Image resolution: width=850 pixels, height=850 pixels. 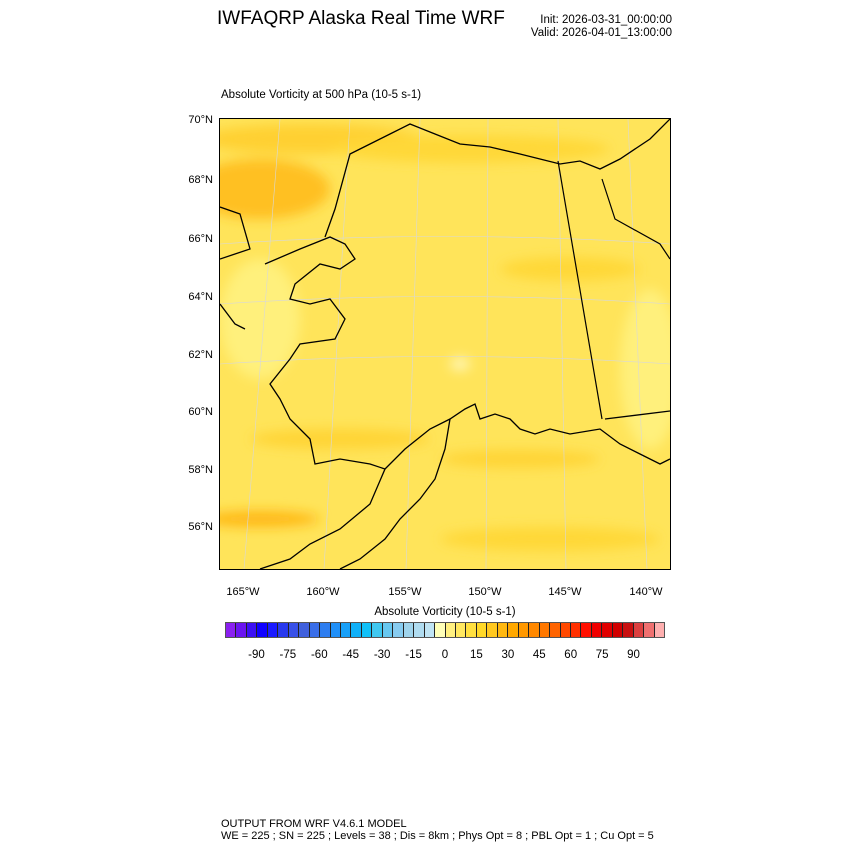 What do you see at coordinates (200, 120) in the screenshot?
I see `lat-label: 70°N` at bounding box center [200, 120].